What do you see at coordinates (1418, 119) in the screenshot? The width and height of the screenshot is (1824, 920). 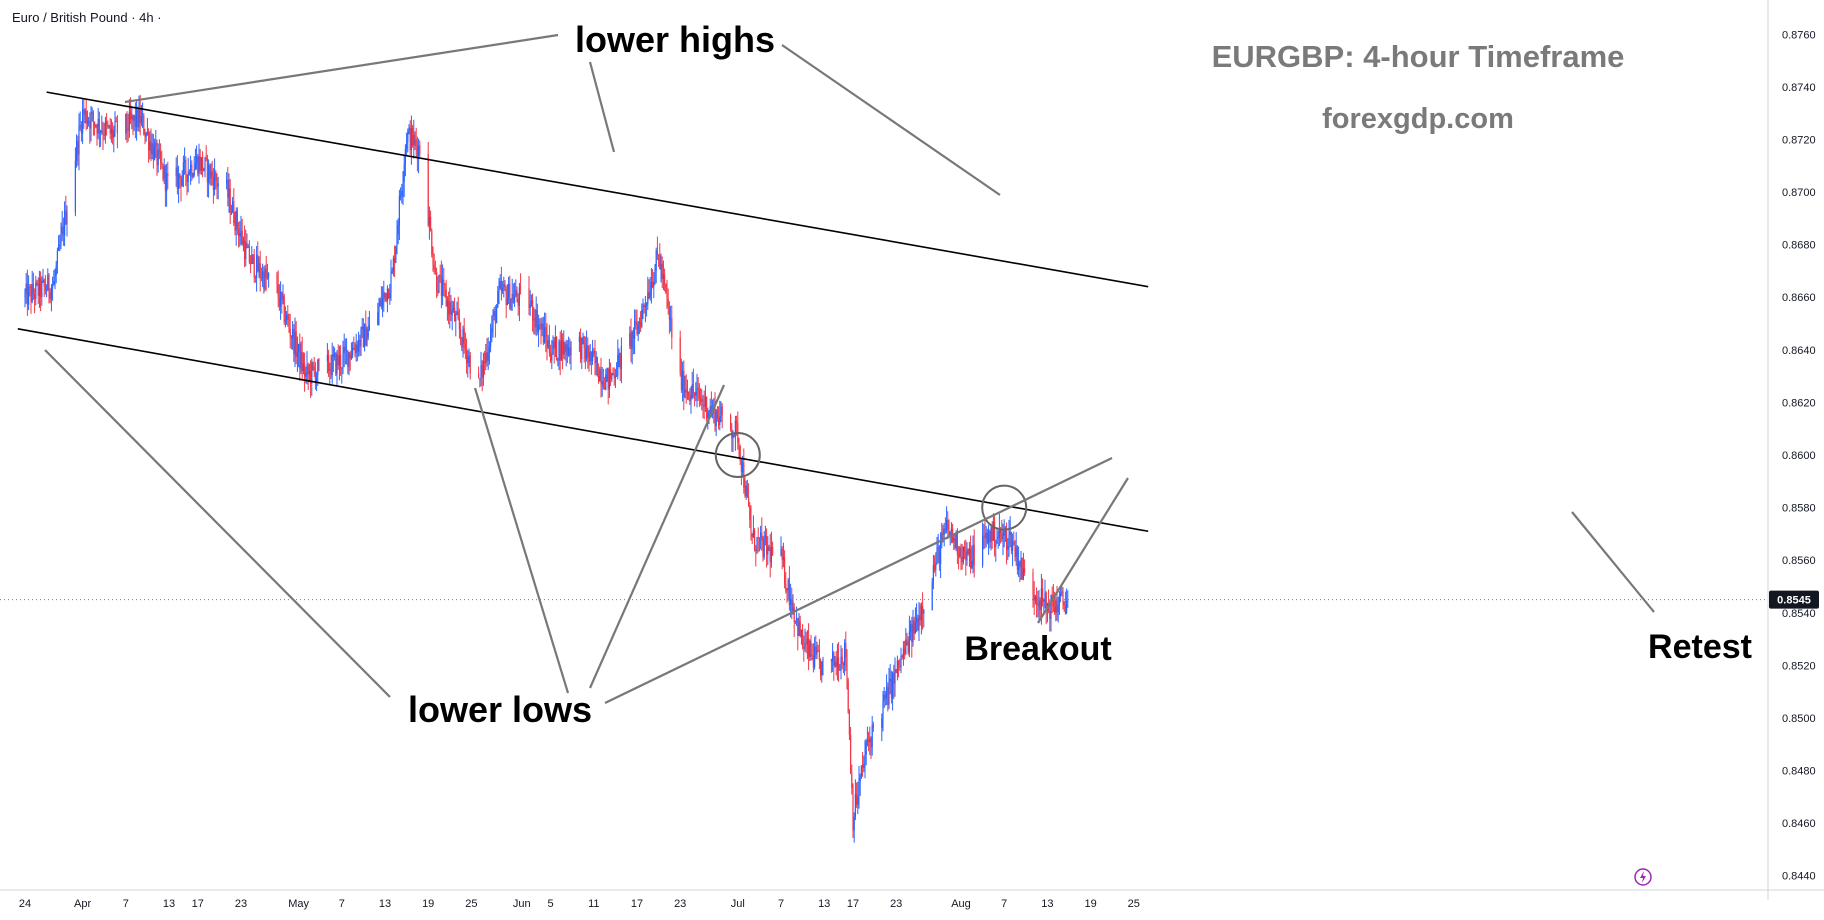 I see `chart-subtitle: forexgdp.com` at bounding box center [1418, 119].